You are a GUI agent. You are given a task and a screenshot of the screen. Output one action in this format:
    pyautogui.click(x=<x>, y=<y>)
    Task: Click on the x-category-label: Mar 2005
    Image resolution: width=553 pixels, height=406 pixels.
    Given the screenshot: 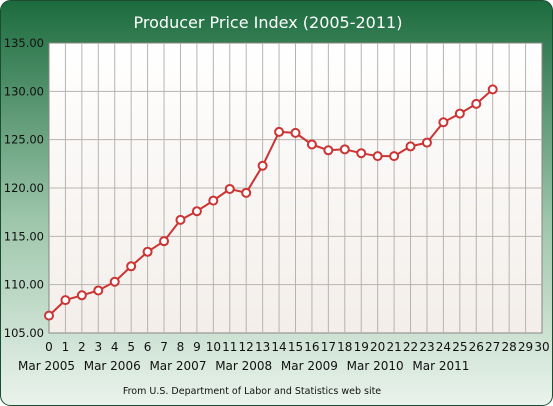 What is the action you would take?
    pyautogui.click(x=46, y=366)
    